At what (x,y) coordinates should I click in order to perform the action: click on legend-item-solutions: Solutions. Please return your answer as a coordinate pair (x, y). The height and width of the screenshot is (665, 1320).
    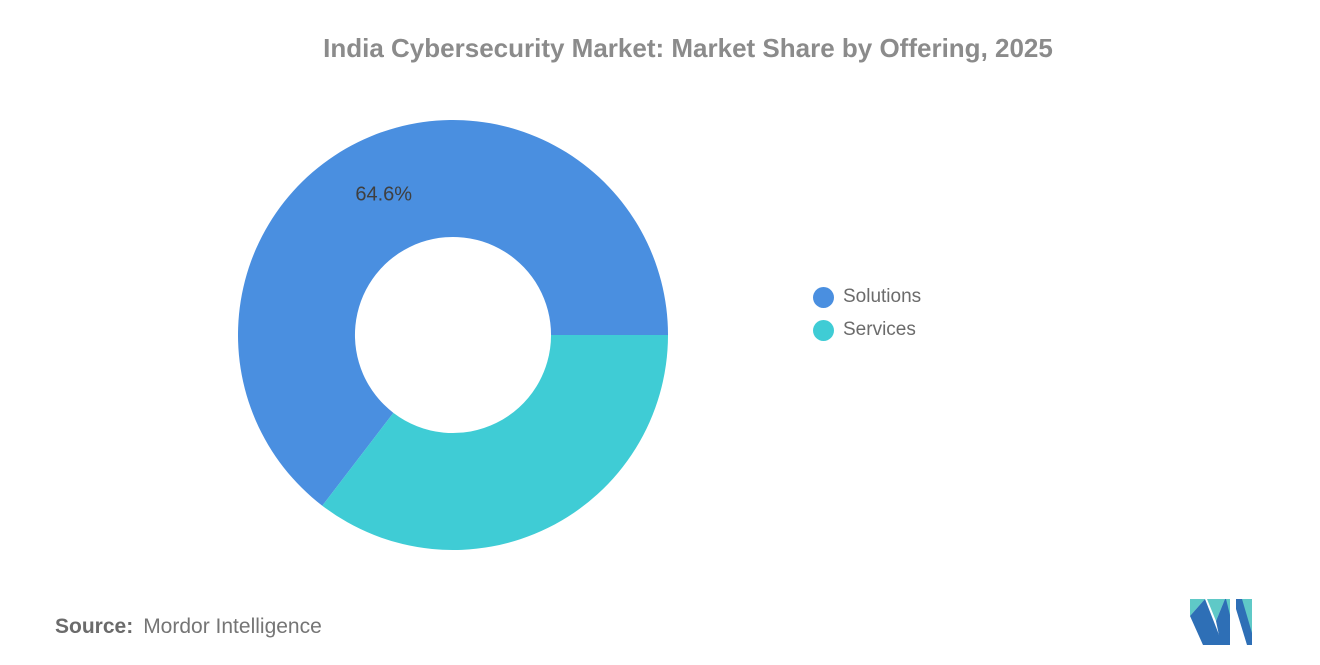
    Looking at the image, I should click on (867, 297).